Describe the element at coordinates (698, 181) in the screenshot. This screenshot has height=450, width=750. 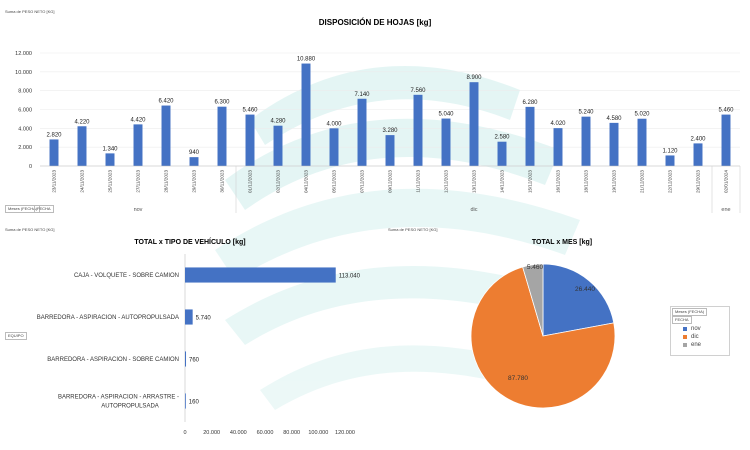
I see `top-x-tick-label: 29/12/2023` at that location.